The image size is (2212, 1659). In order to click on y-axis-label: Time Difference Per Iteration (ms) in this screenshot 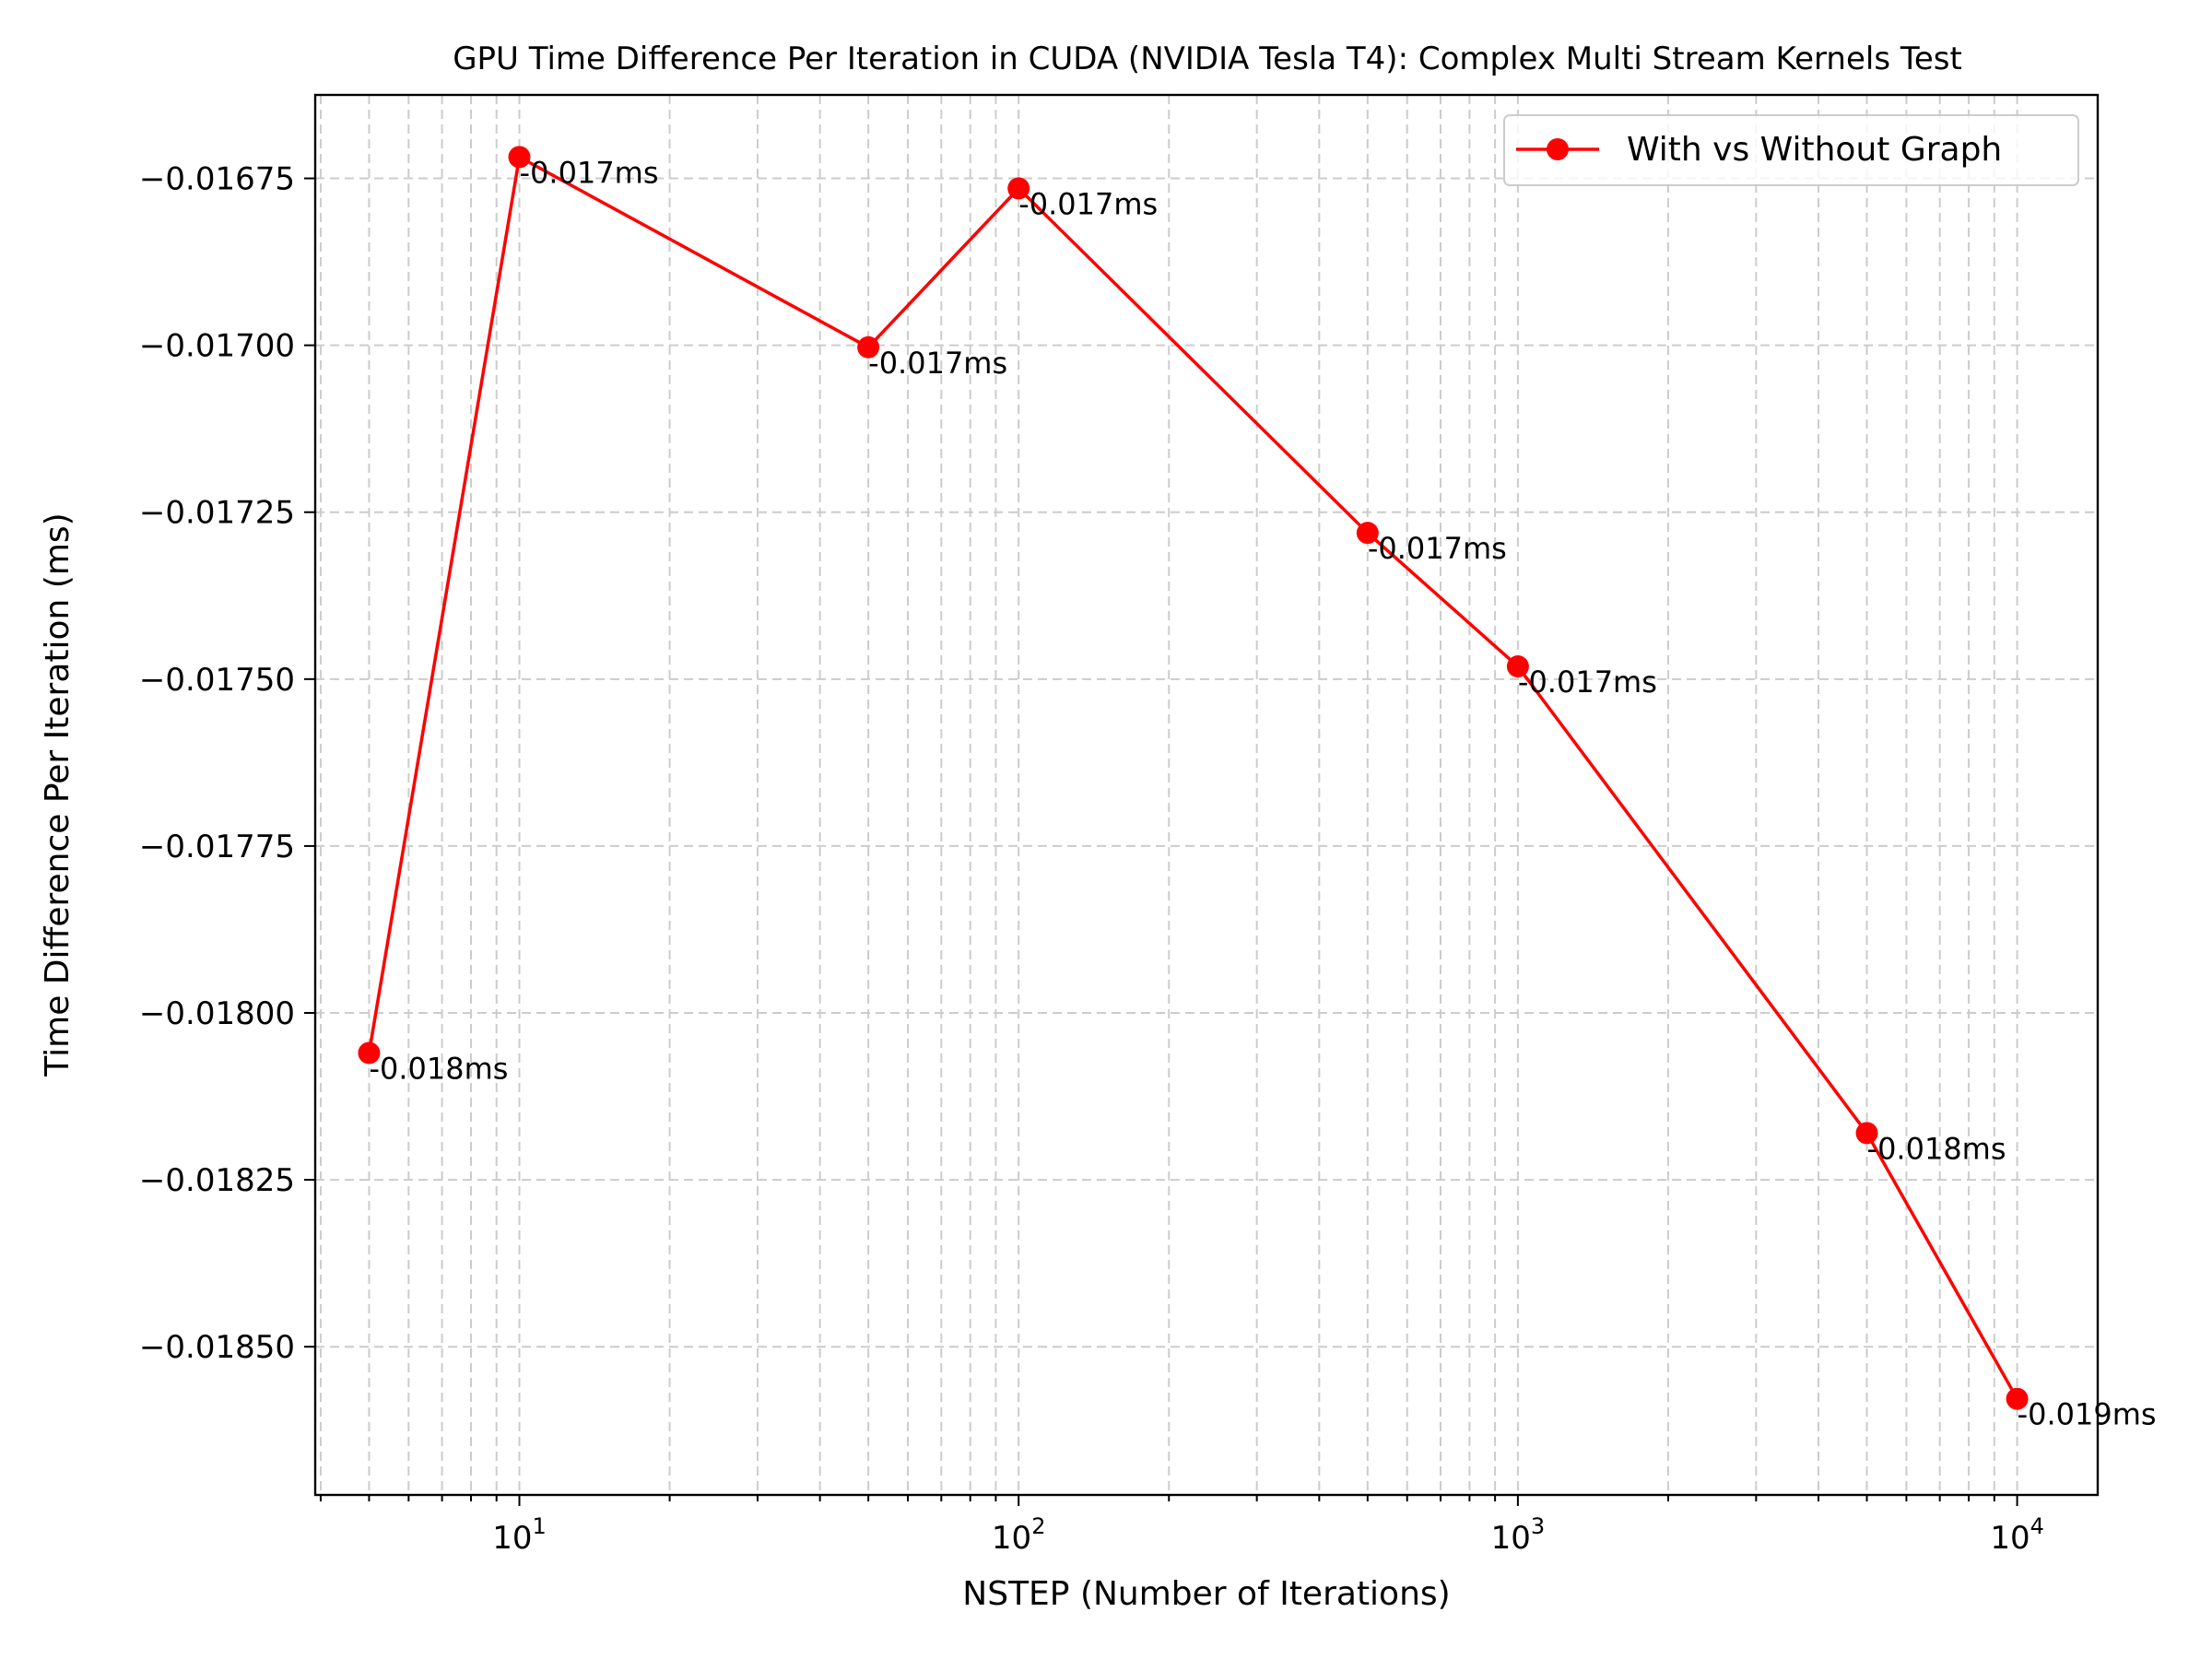, I will do `click(57, 794)`.